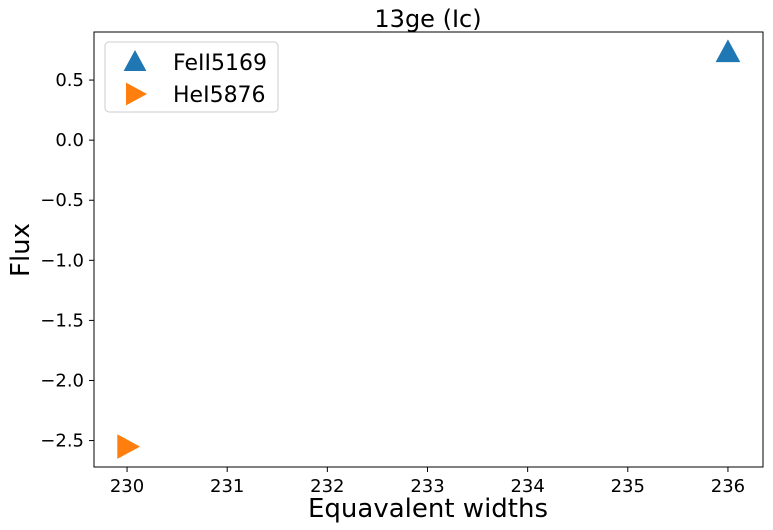 Image resolution: width=773 pixels, height=530 pixels. Describe the element at coordinates (21, 250) in the screenshot. I see `y-axis-label: Flux` at that location.